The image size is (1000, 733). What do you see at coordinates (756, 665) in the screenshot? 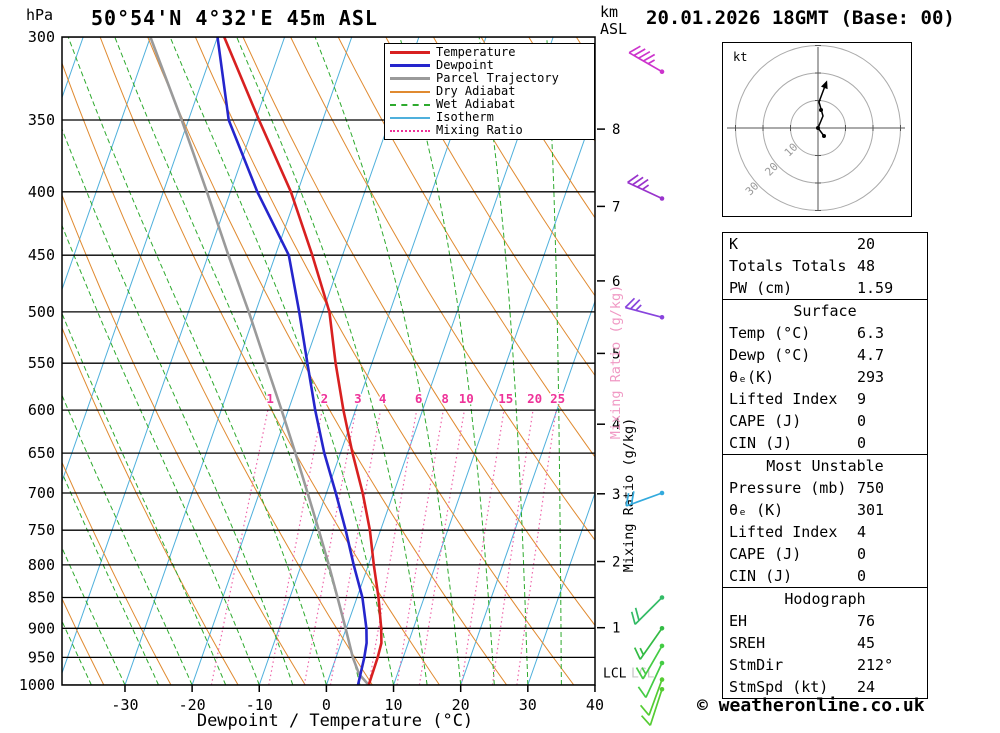
I see `stat-label: StmDir` at bounding box center [756, 665].